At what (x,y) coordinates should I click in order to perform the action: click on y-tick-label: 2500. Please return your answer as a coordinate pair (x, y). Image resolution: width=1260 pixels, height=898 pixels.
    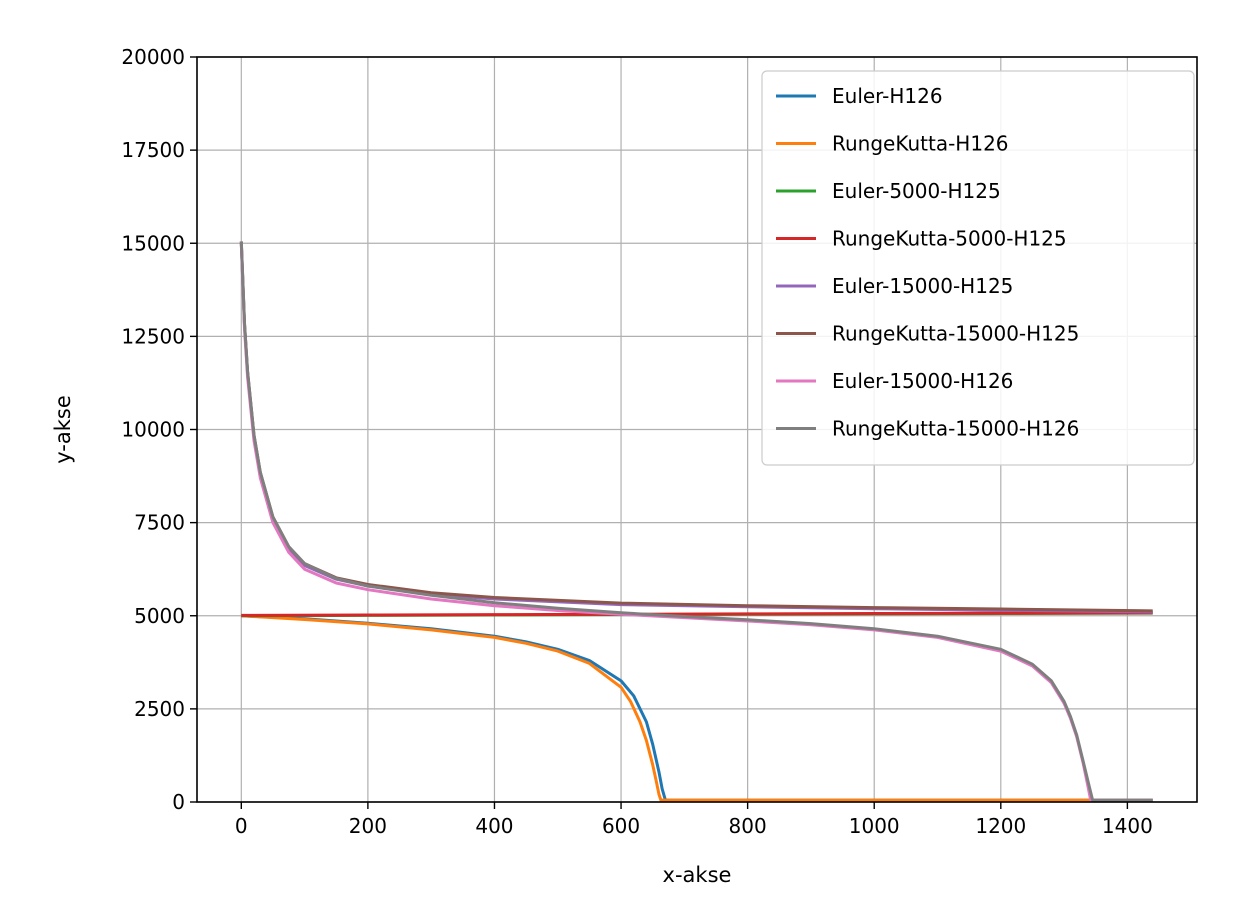
    Looking at the image, I should click on (159, 709).